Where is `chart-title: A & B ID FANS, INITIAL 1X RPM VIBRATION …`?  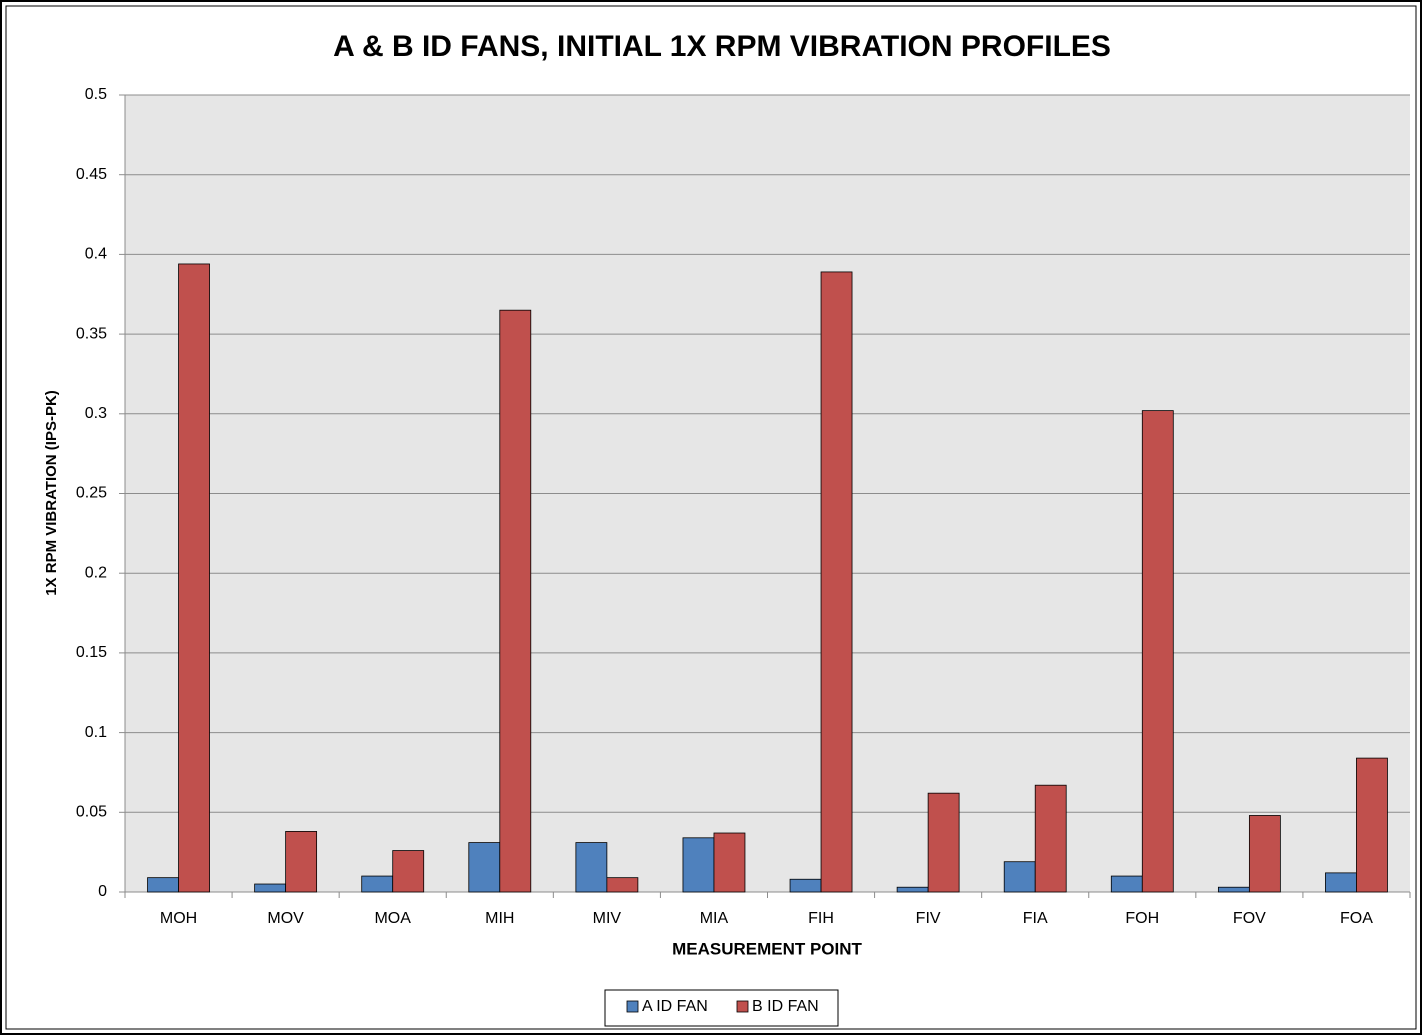 chart-title: A & B ID FANS, INITIAL 1X RPM VIBRATION … is located at coordinates (722, 46).